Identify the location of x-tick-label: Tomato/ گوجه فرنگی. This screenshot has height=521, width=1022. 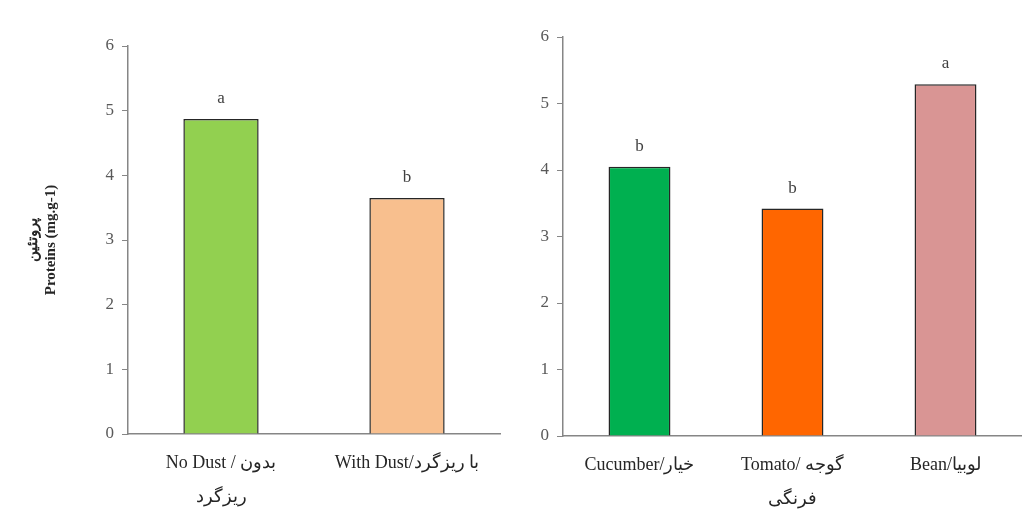
(792, 481).